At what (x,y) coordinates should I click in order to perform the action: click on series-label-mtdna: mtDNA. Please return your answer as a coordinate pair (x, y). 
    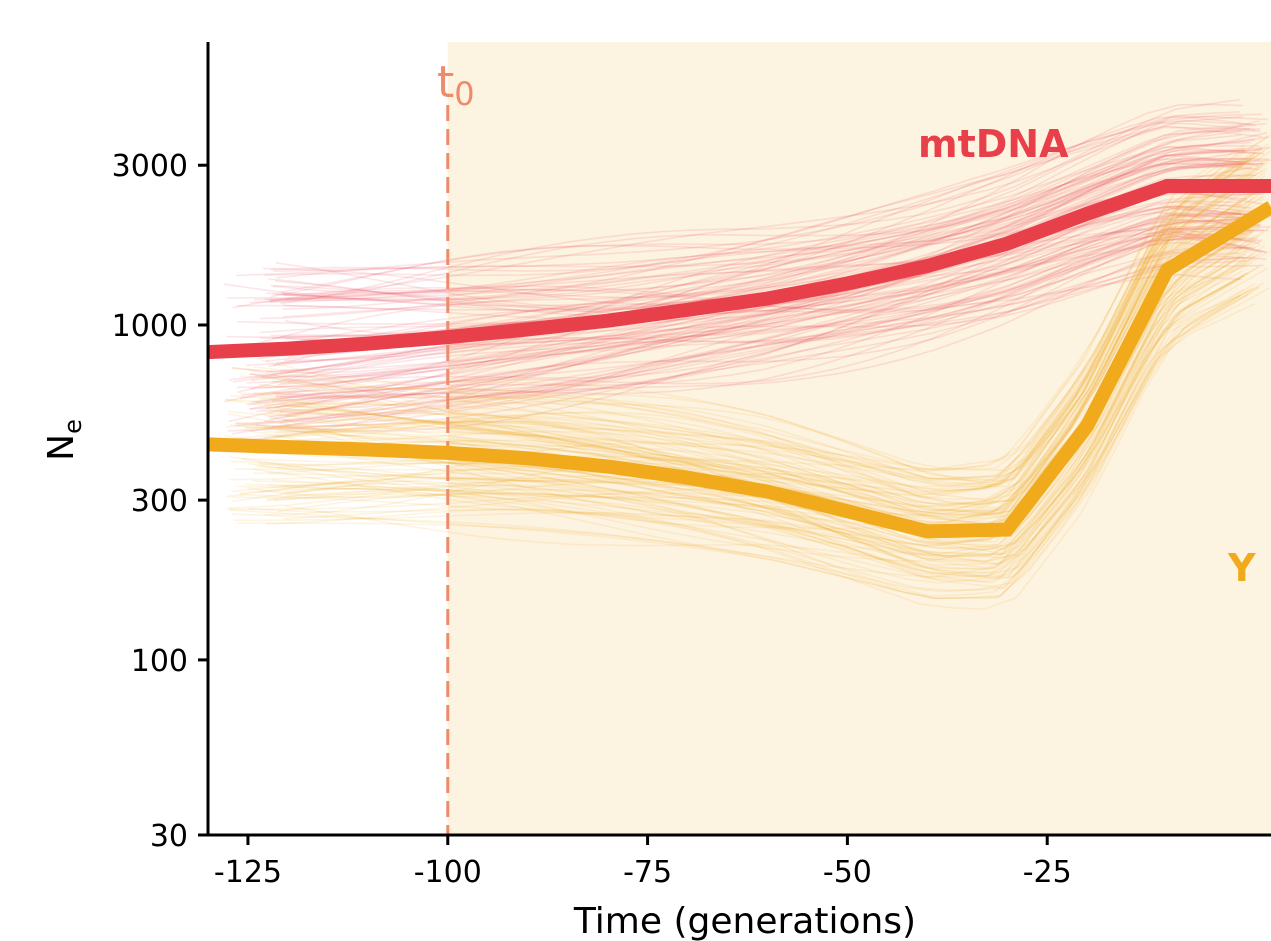
    Looking at the image, I should click on (993, 144).